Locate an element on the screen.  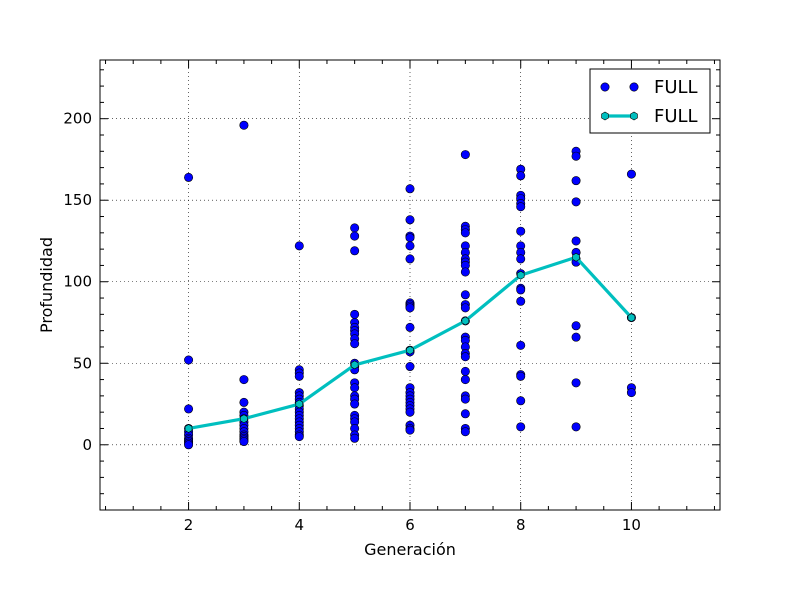
x-tick-label: 10 is located at coordinates (631, 525).